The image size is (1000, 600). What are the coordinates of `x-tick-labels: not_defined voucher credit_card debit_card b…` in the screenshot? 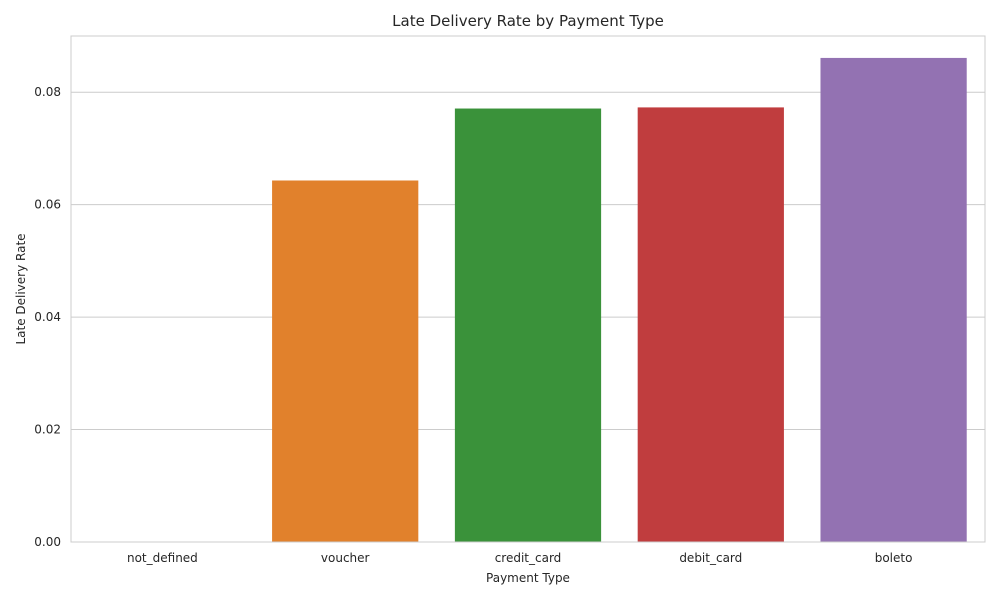 It's located at (519, 558).